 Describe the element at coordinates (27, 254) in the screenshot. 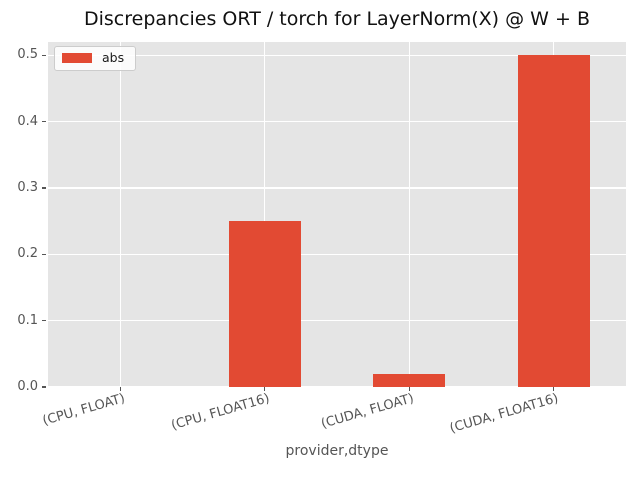

I see `y-tick-label: 0.2` at that location.